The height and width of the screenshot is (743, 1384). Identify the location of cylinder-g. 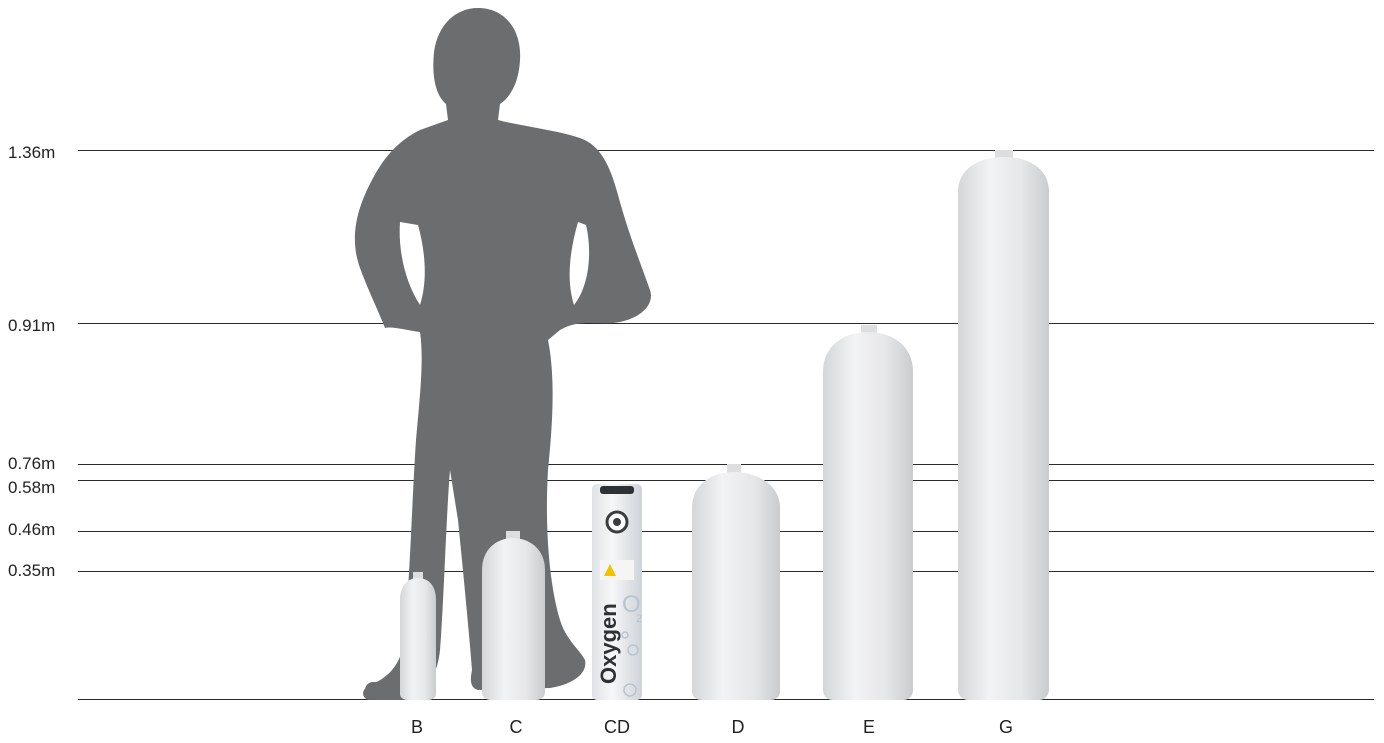
(1003, 425).